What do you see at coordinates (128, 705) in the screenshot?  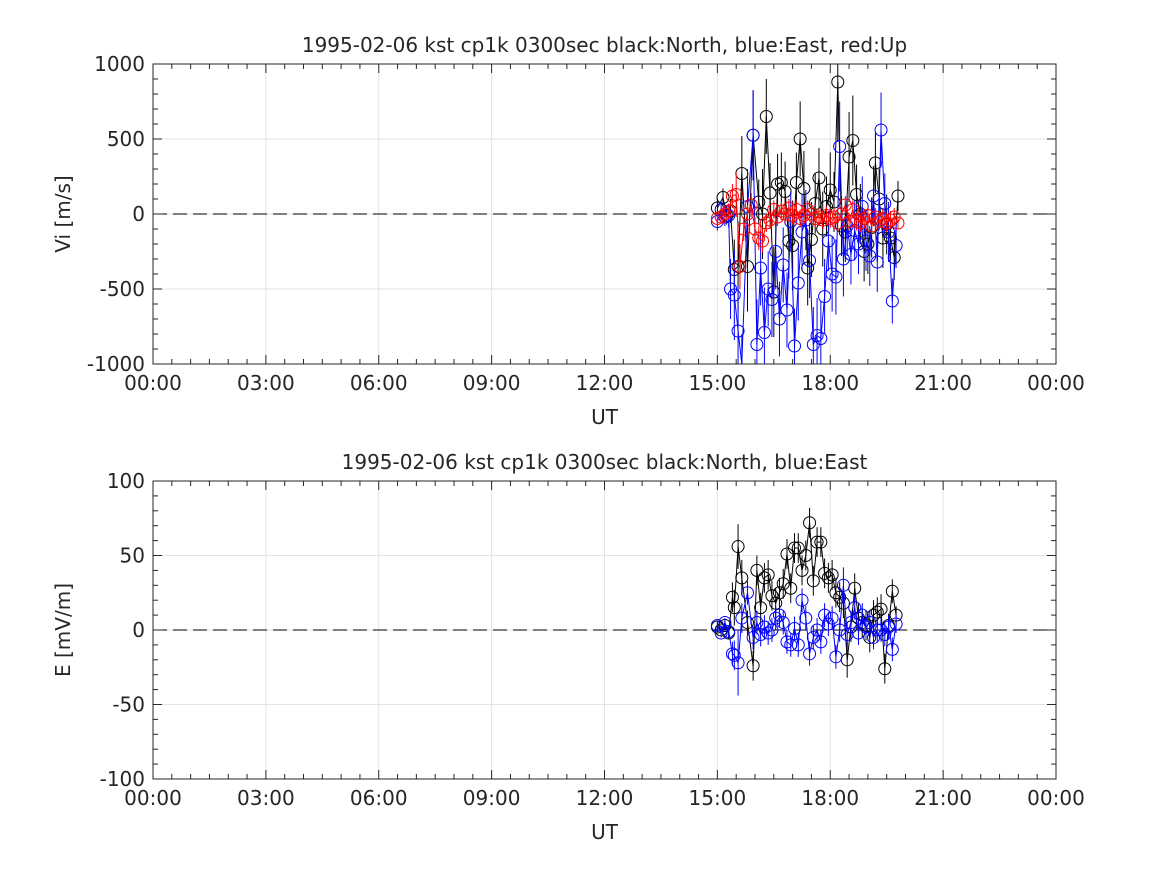 I see `efield-y-tick-label: -50` at bounding box center [128, 705].